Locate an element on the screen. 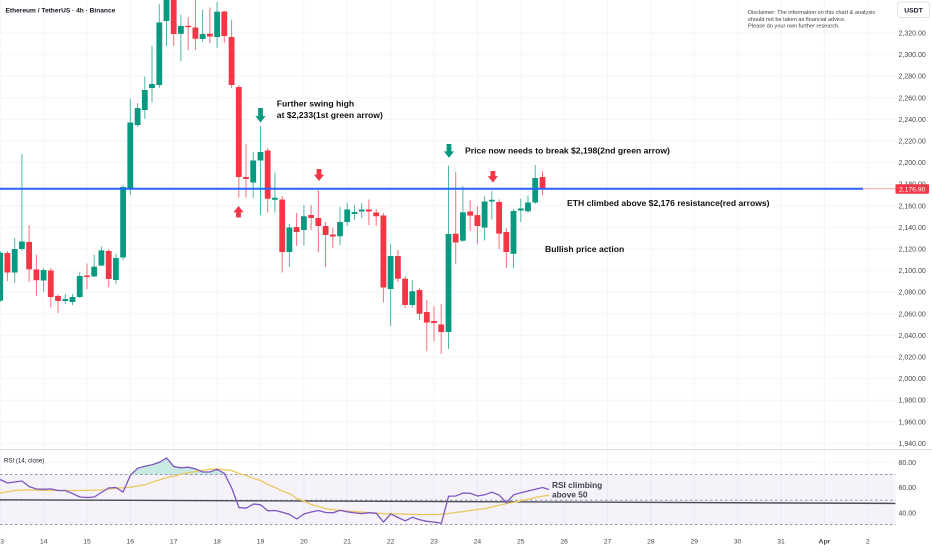 This screenshot has width=932, height=555. svg-text:Ethereum / TetherUS · 4h · Bin: Ethereum / TetherUS · 4h · Binance is located at coordinates (61, 11).